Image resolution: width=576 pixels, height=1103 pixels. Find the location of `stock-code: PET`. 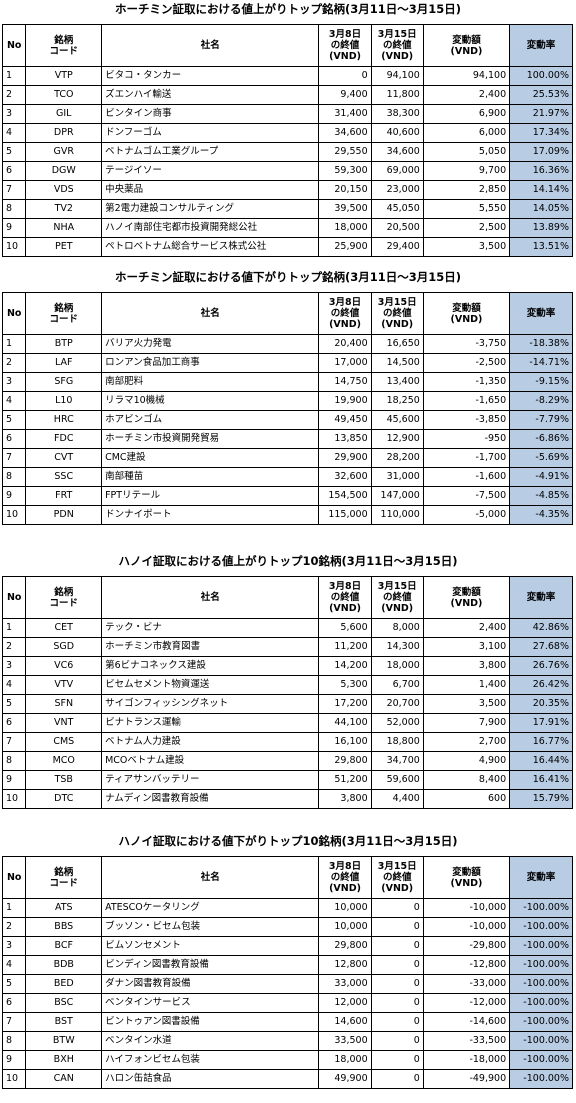

stock-code: PET is located at coordinates (64, 247).